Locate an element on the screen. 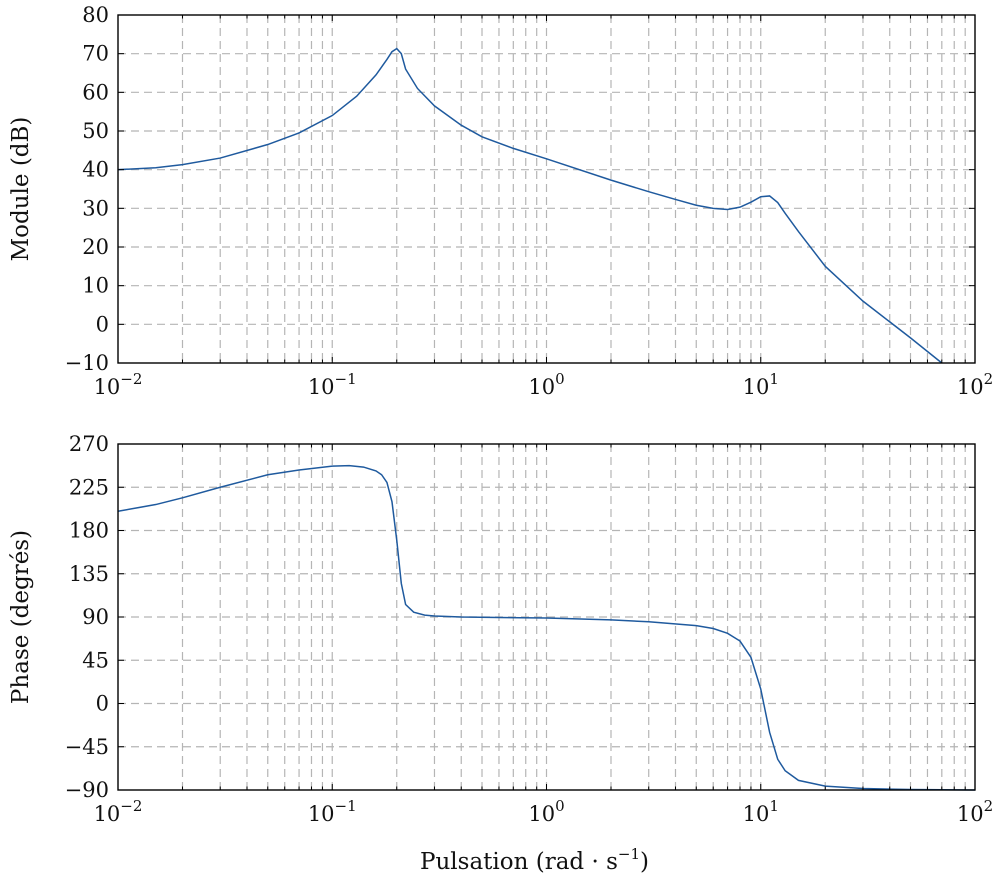 The image size is (1000, 889). y-tick-label: 225 is located at coordinates (89, 487).